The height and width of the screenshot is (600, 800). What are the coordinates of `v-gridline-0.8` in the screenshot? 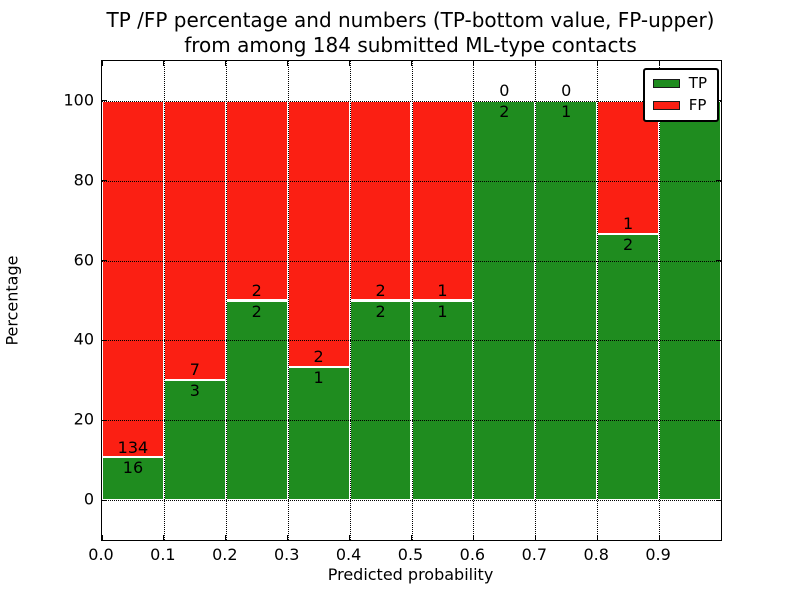 It's located at (598, 300).